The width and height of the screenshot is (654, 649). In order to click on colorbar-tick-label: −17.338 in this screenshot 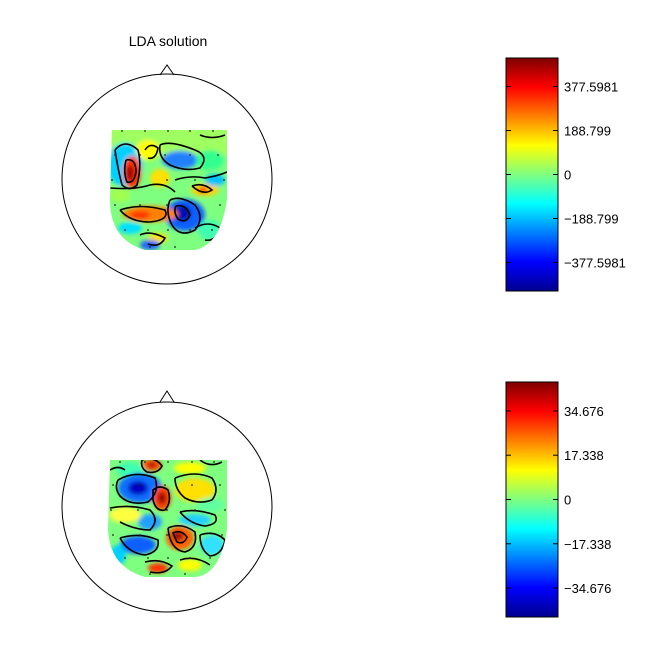, I will do `click(587, 544)`.